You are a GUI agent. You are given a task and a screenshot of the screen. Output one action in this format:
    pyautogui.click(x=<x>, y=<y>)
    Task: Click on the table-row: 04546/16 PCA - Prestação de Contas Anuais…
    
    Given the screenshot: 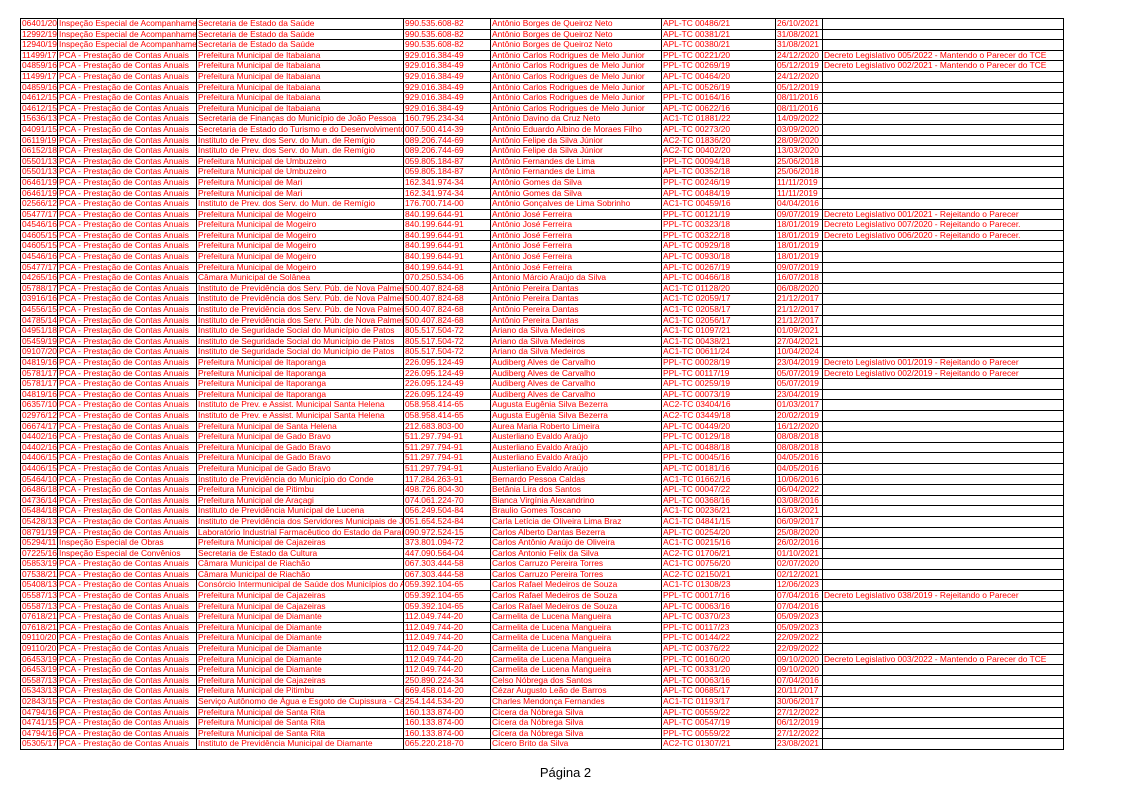 What is the action you would take?
    pyautogui.click(x=542, y=257)
    